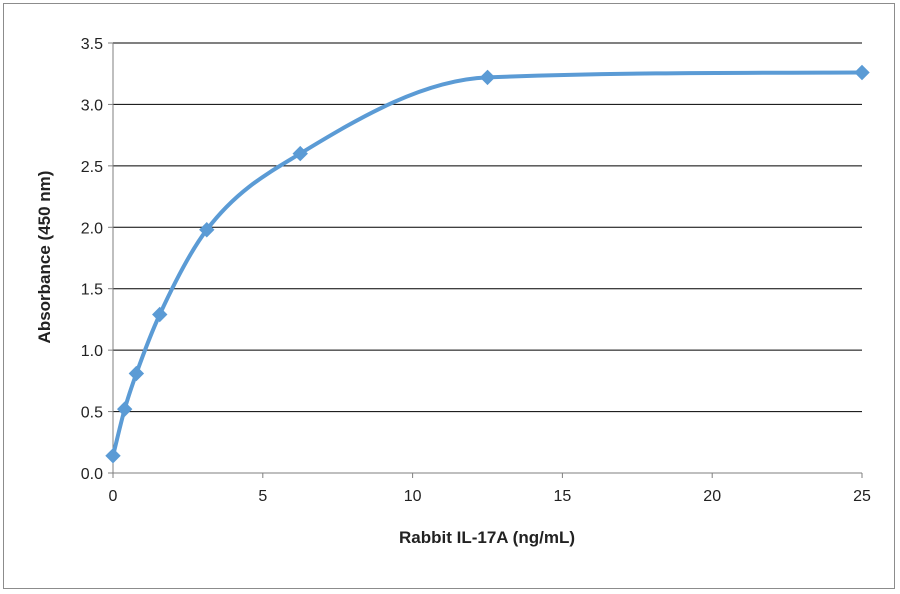 The height and width of the screenshot is (594, 900). Describe the element at coordinates (92, 259) in the screenshot. I see `y-tick-labels: 0.0 0.5 1.0 1.5 2.0 2.5 3.0 3.5` at that location.